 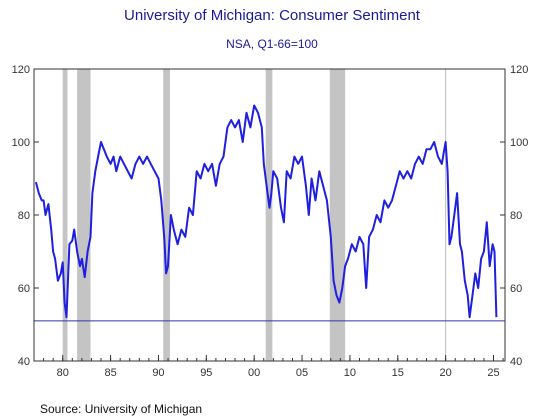 I want to click on y-tick-label-left: 80, so click(x=24, y=216).